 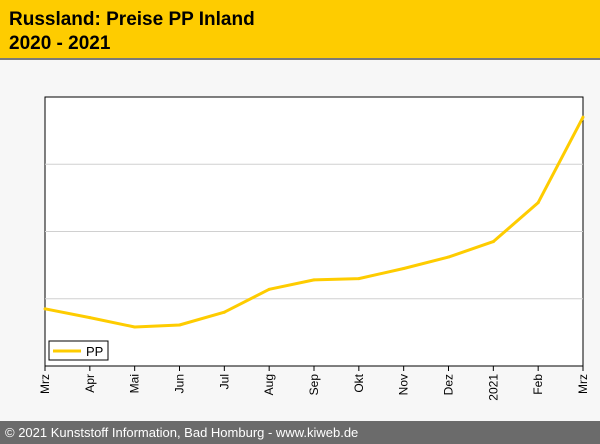 I want to click on x-tick-label-10: 2021, so click(x=493, y=387).